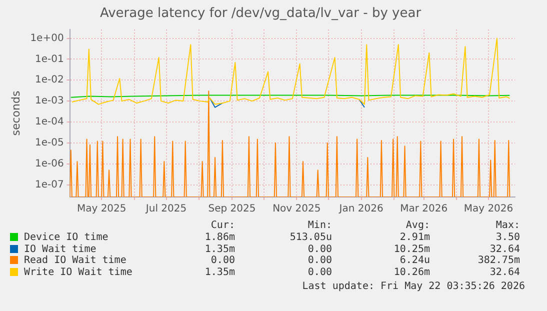 Image resolution: width=547 pixels, height=311 pixels. I want to click on legend-label: Read IO Wait time, so click(75, 261).